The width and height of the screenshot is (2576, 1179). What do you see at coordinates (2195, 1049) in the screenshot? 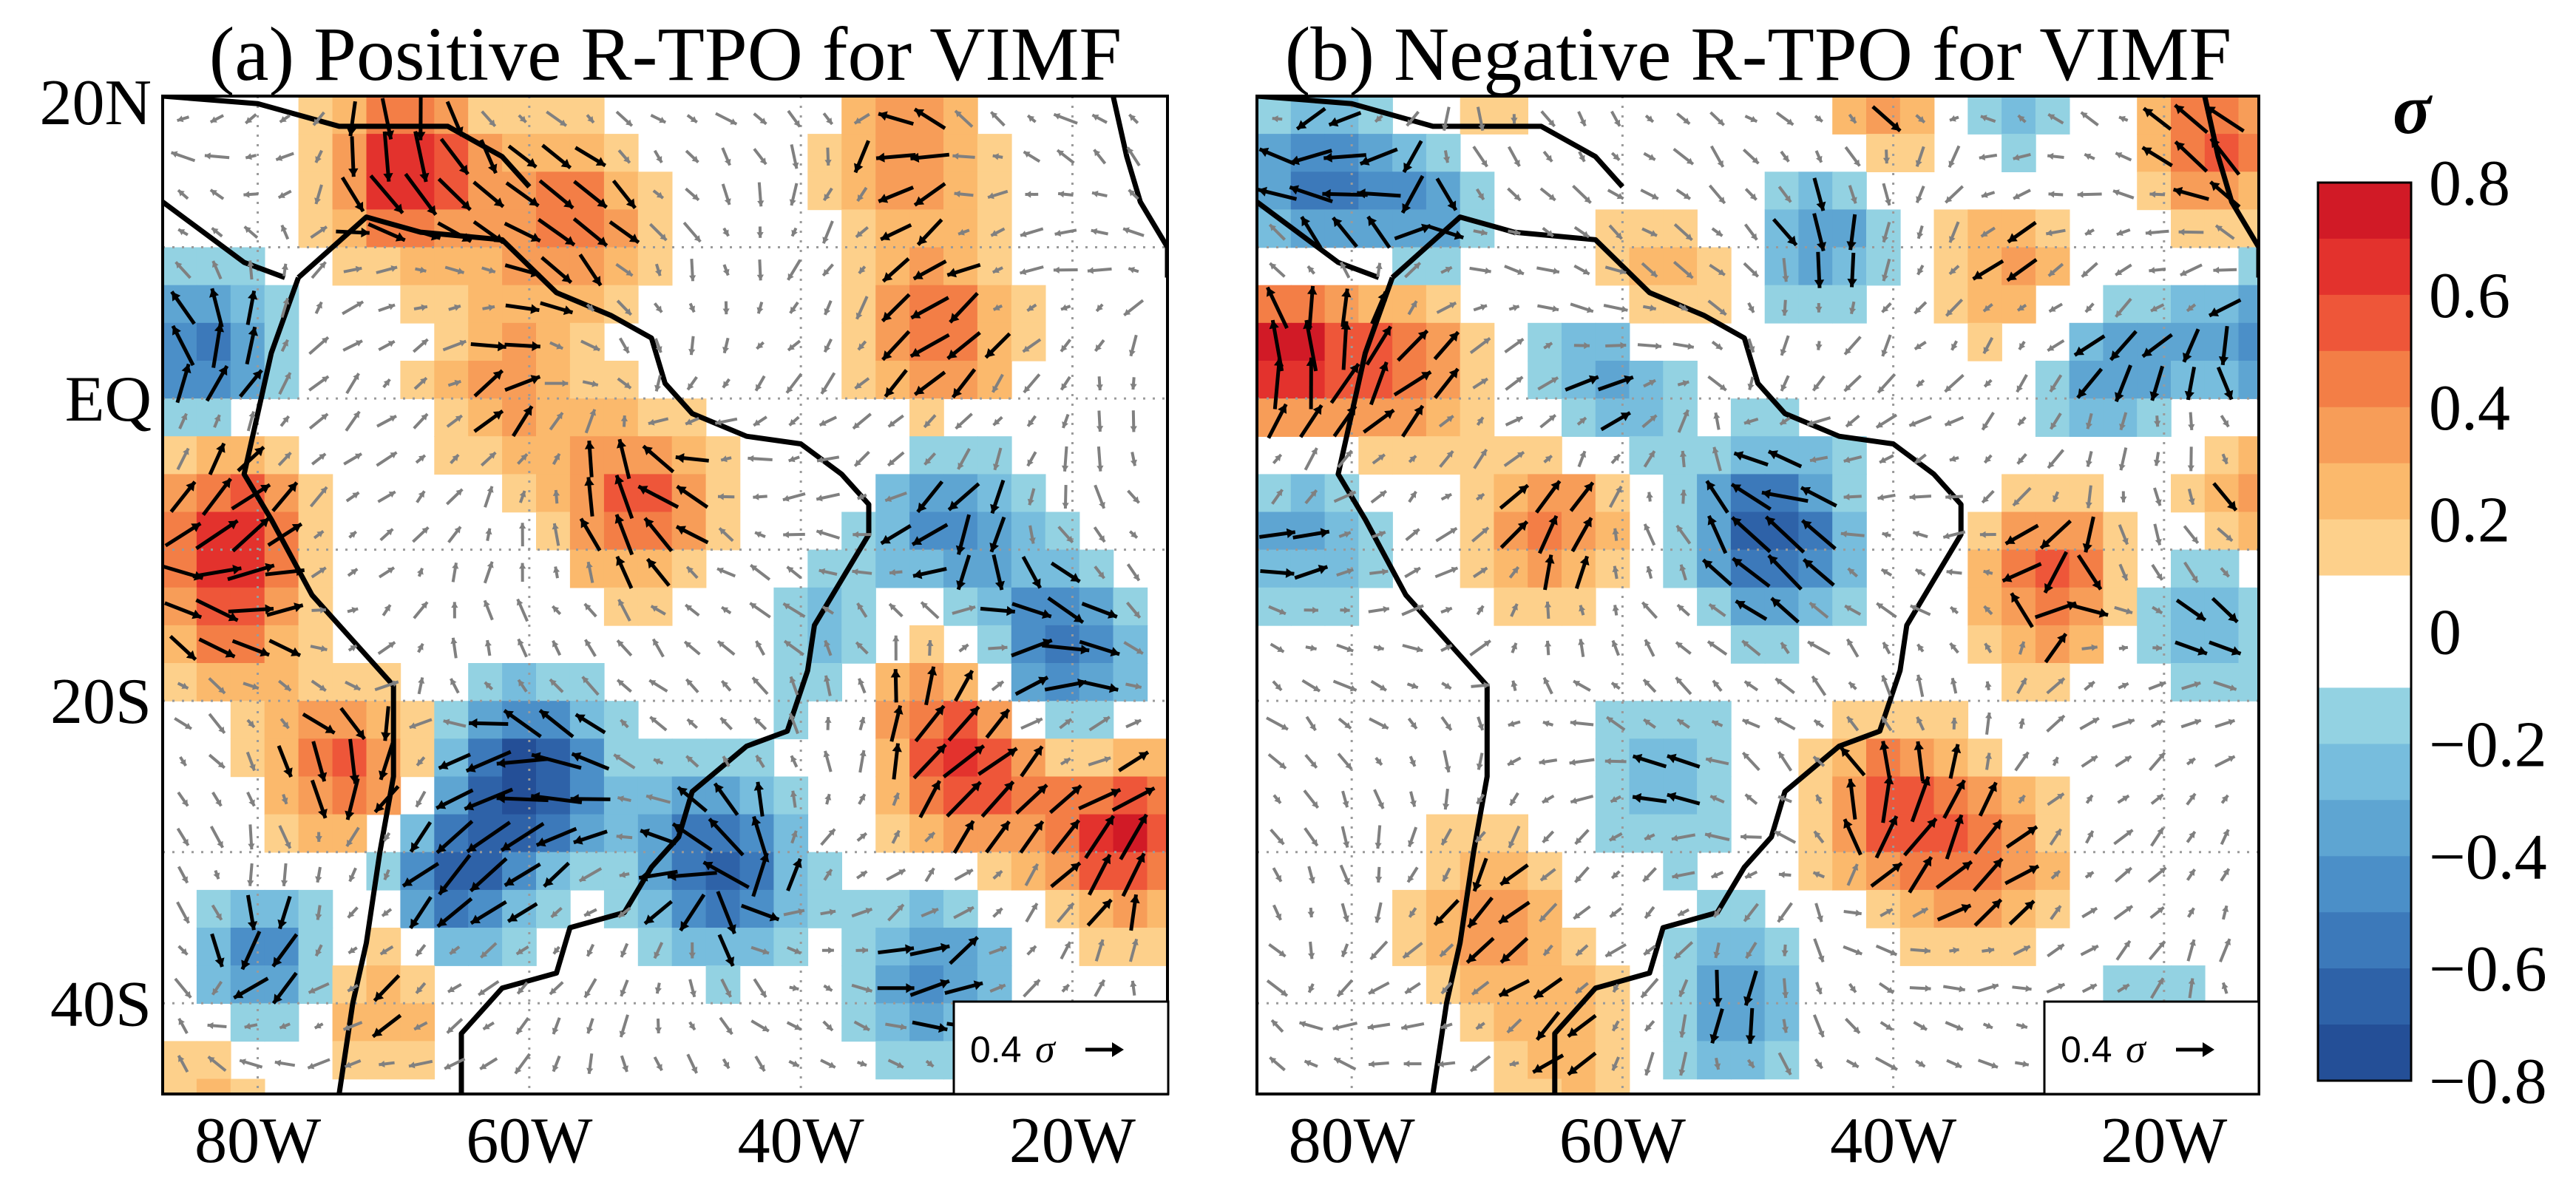
I see `panel-b-ref-arrow` at bounding box center [2195, 1049].